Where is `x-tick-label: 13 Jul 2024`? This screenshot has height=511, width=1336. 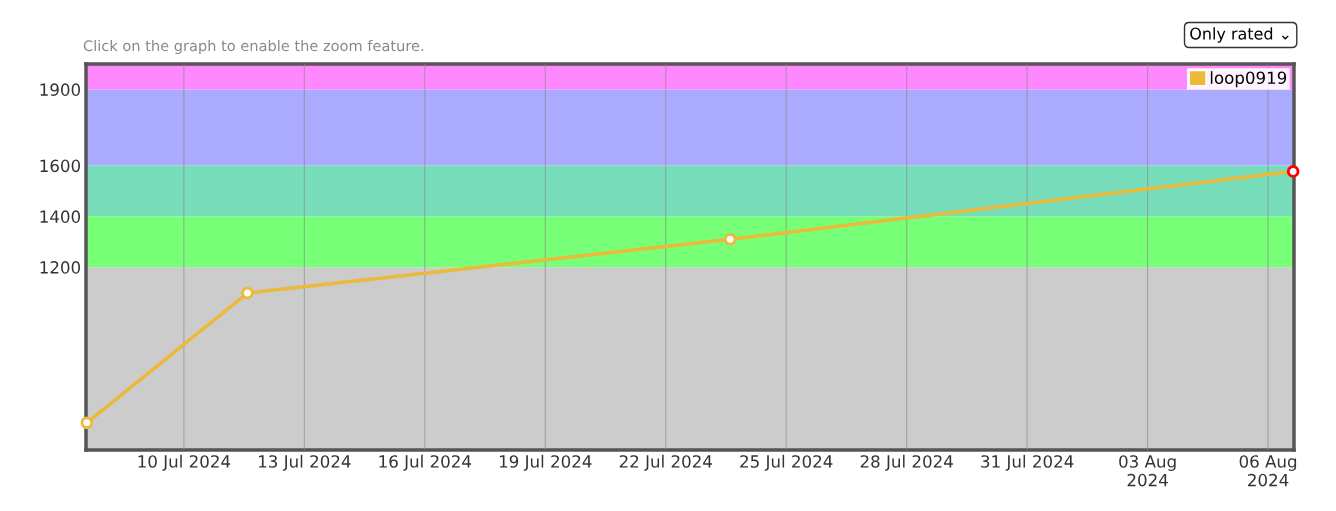
x-tick-label: 13 Jul 2024 is located at coordinates (305, 462).